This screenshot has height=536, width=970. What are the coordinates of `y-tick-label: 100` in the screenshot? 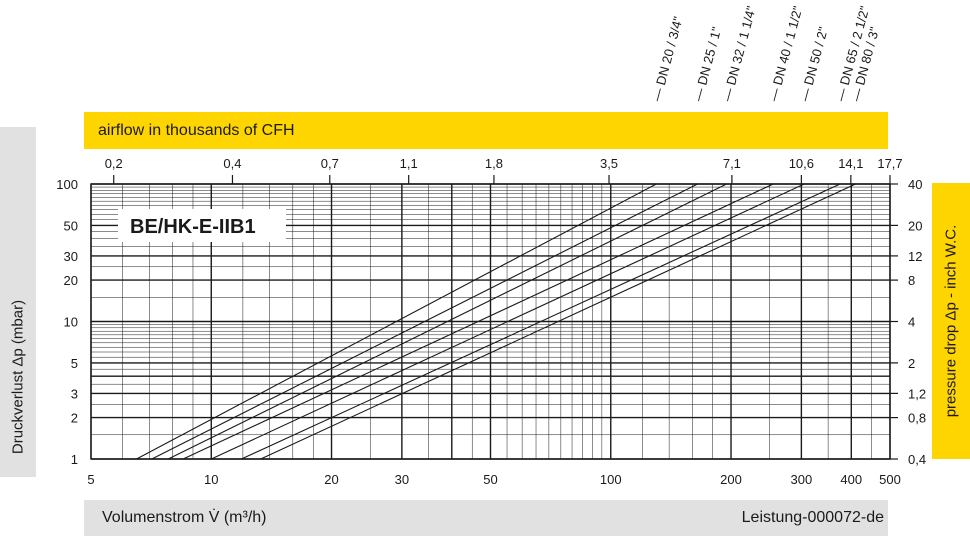 It's located at (67, 184).